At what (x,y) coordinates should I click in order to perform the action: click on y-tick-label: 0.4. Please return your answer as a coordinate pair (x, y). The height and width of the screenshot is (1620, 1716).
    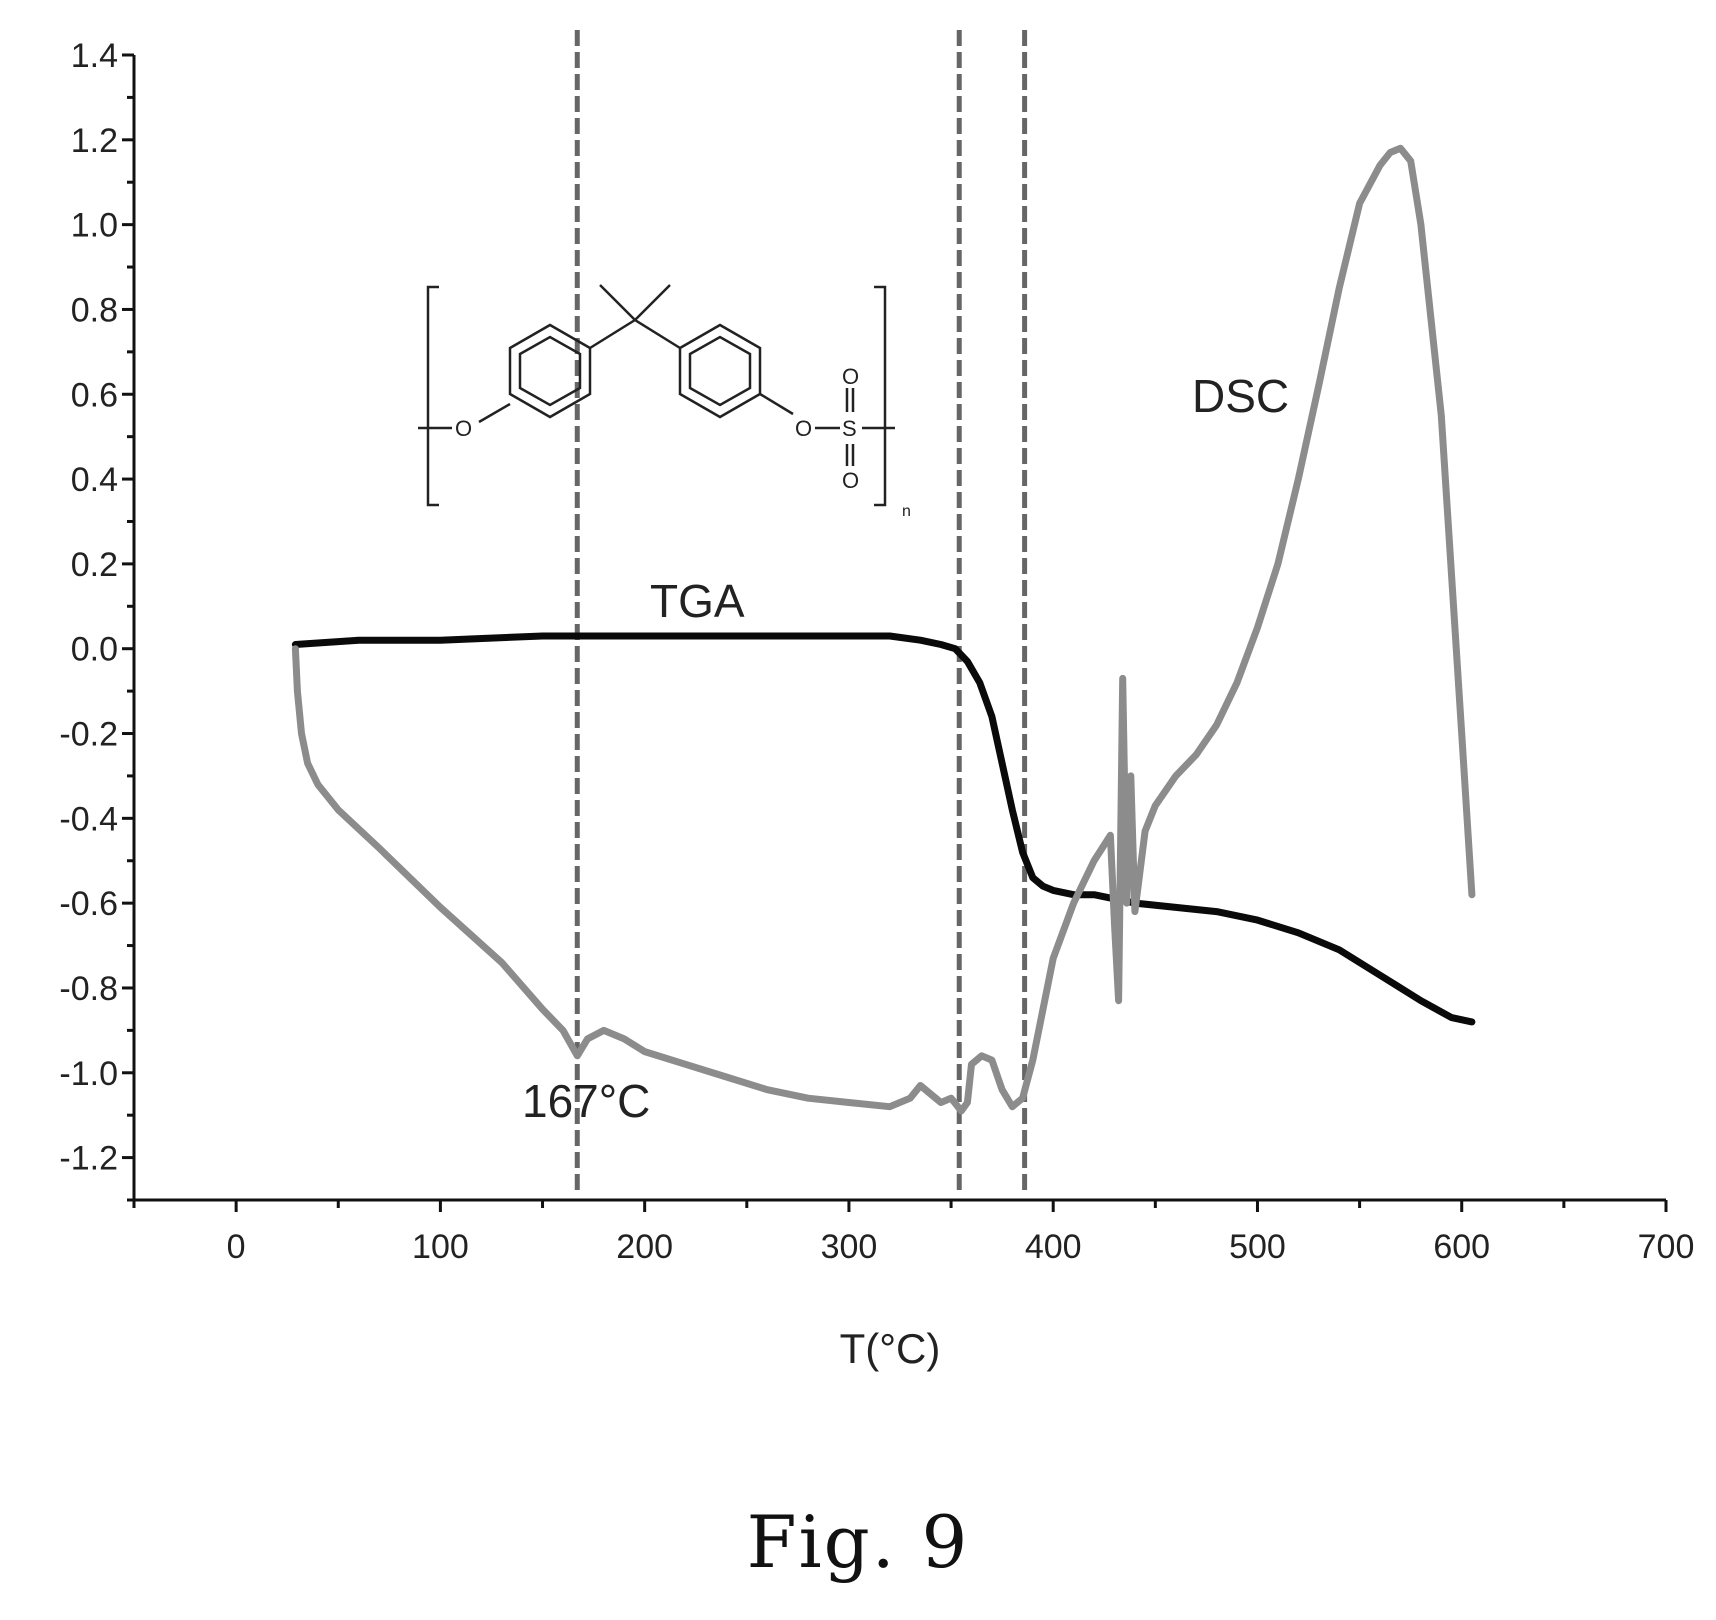
    Looking at the image, I should click on (94, 480).